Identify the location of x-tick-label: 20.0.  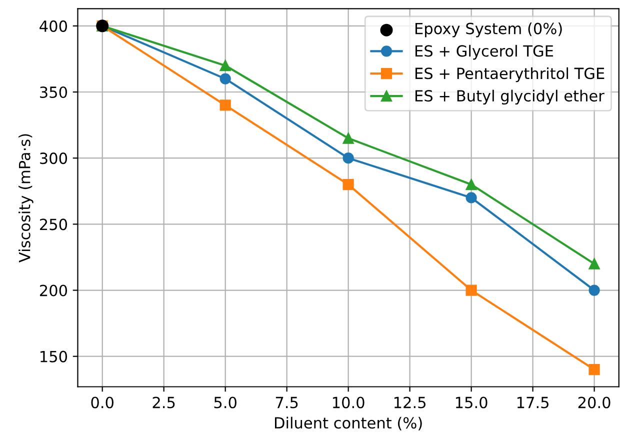
(594, 402).